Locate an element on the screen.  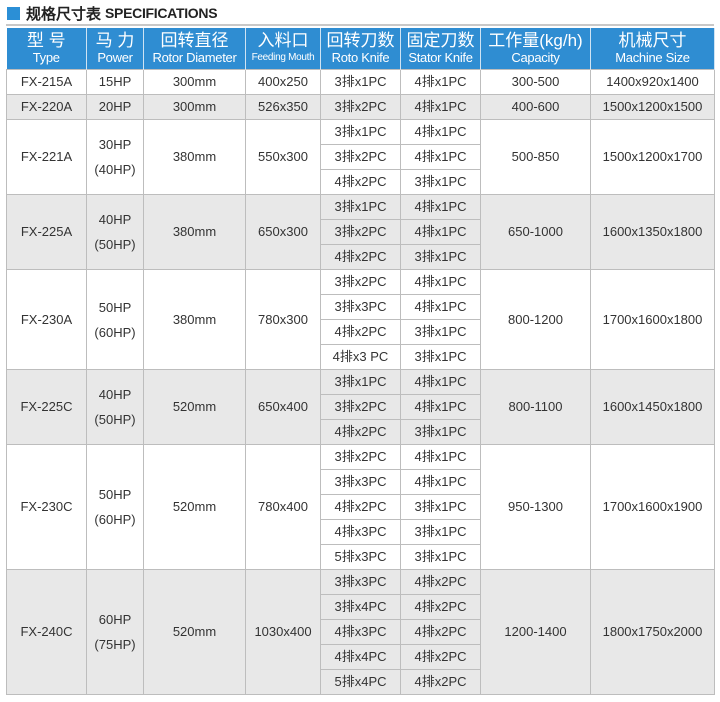
power-cell: 60HP (75HP) is located at coordinates (115, 632).